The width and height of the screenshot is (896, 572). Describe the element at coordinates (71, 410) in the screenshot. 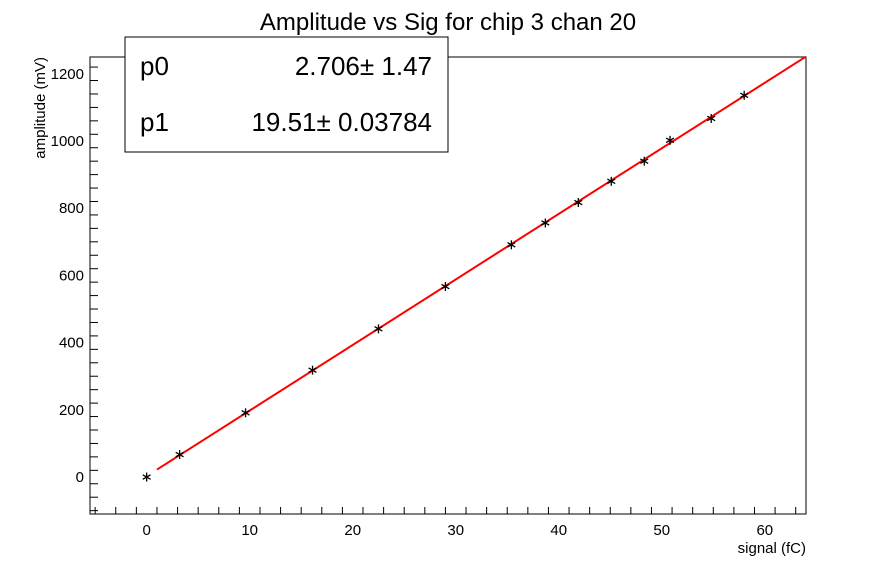

I see `y-tick-label: 200` at that location.